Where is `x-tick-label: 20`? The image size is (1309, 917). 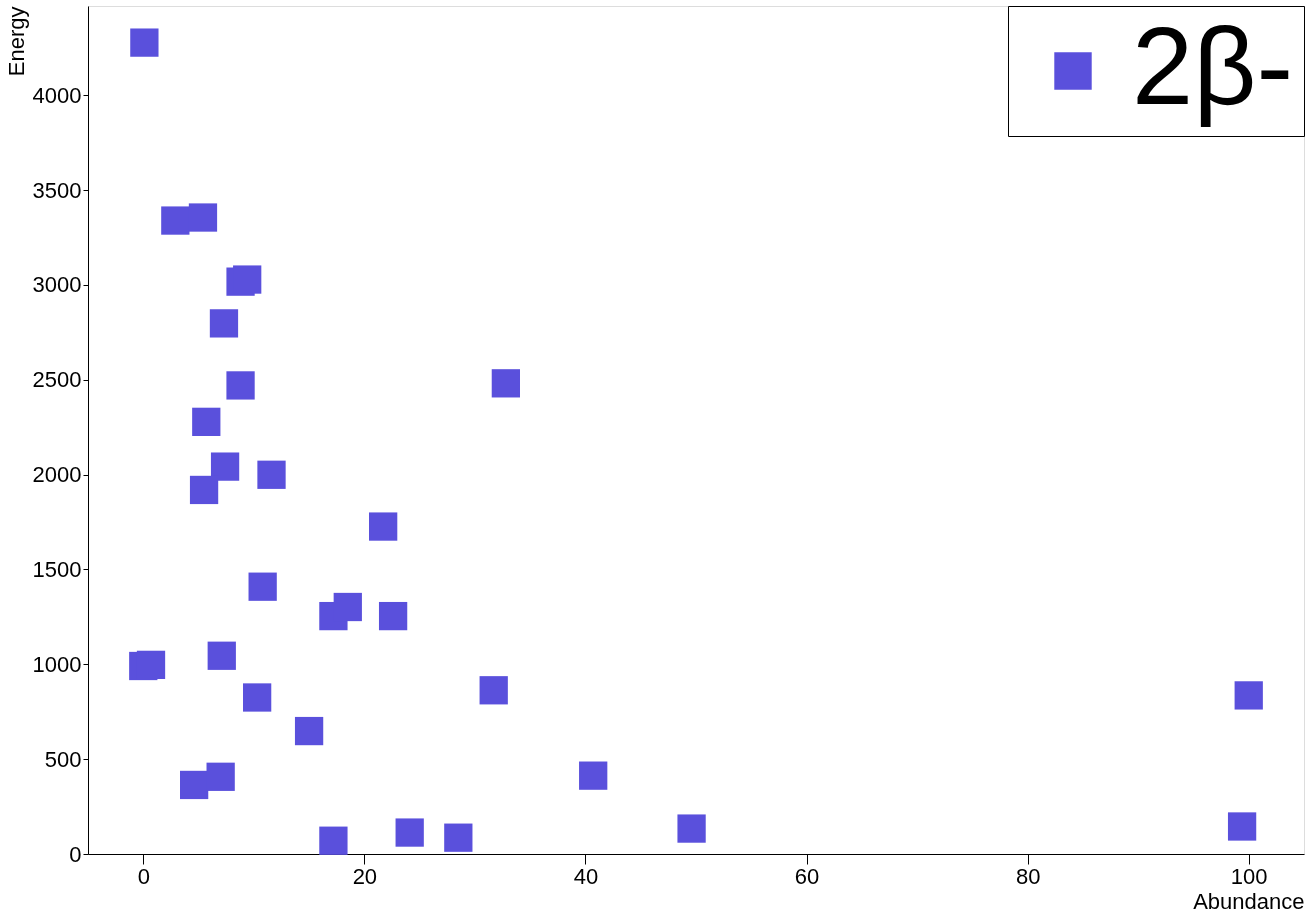 x-tick-label: 20 is located at coordinates (365, 876).